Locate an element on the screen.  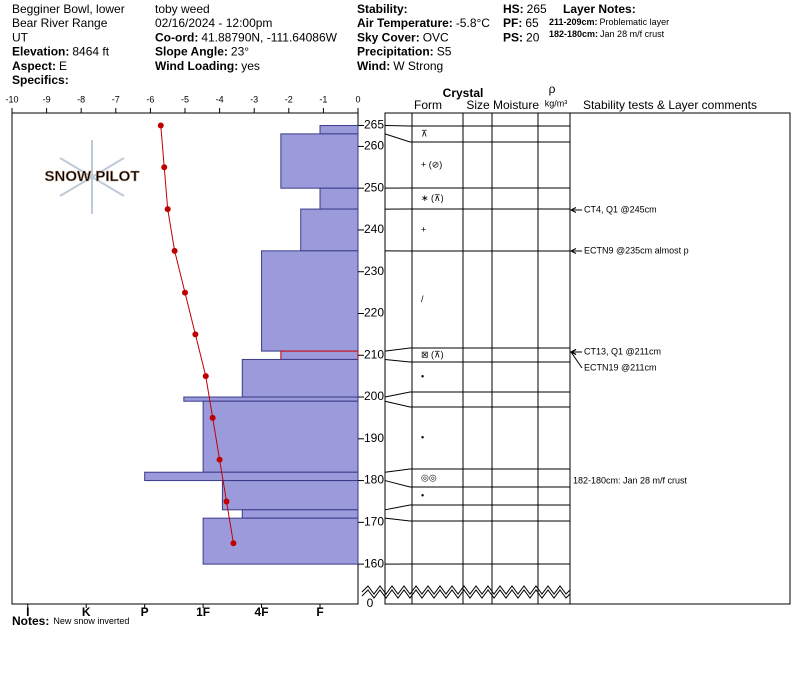
header-line: Aspect: E is located at coordinates (39, 66).